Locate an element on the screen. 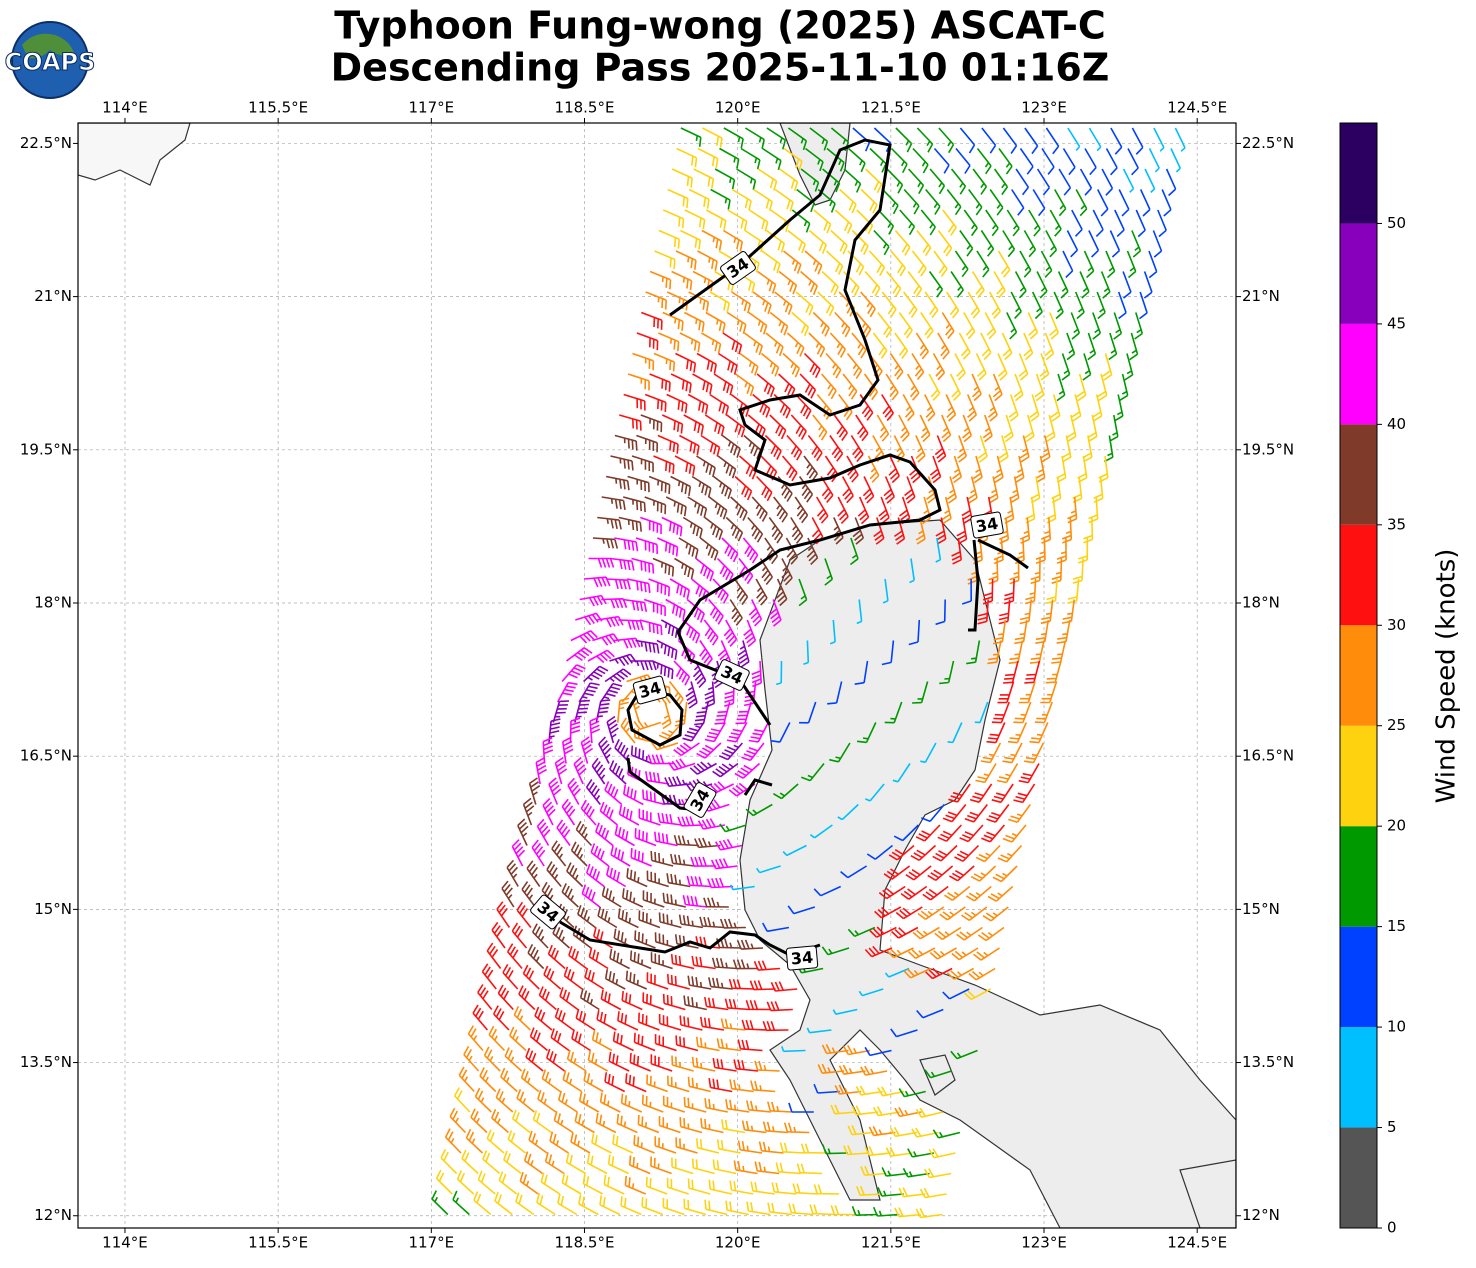  land-china is located at coordinates (134, 154).